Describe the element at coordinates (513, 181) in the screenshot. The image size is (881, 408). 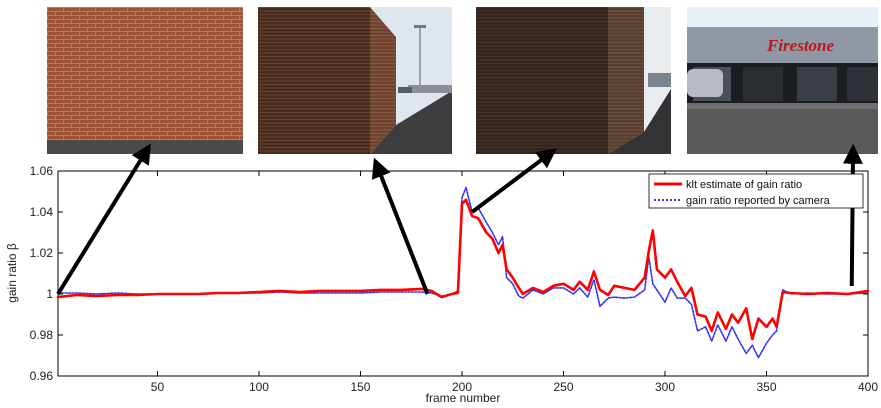
I see `annotation-arrow-brick-corner-dark` at that location.